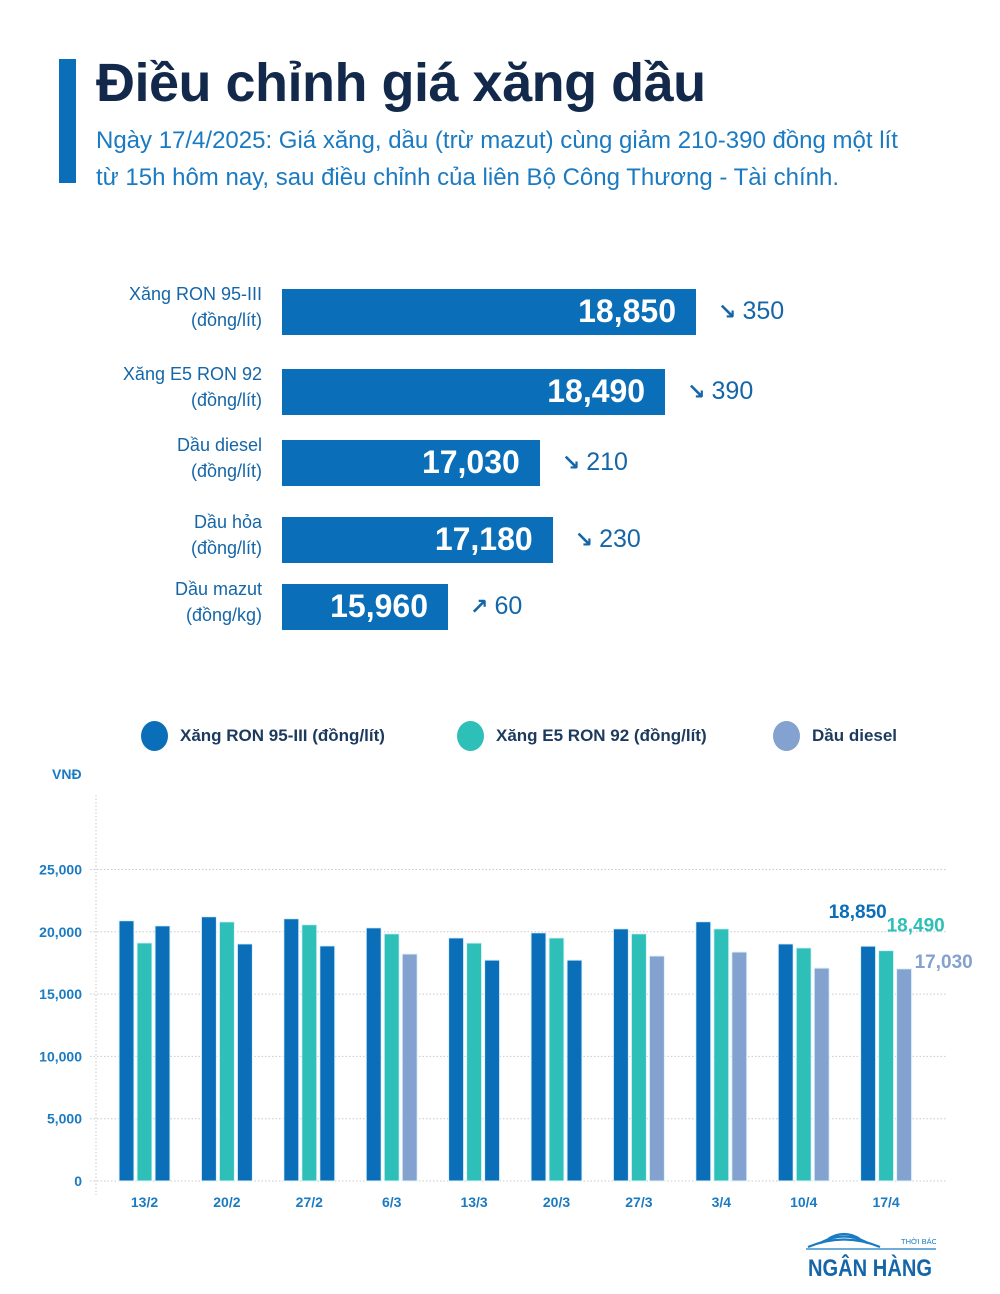  Describe the element at coordinates (855, 735) in the screenshot. I see `legend-label: Dầu diesel` at that location.